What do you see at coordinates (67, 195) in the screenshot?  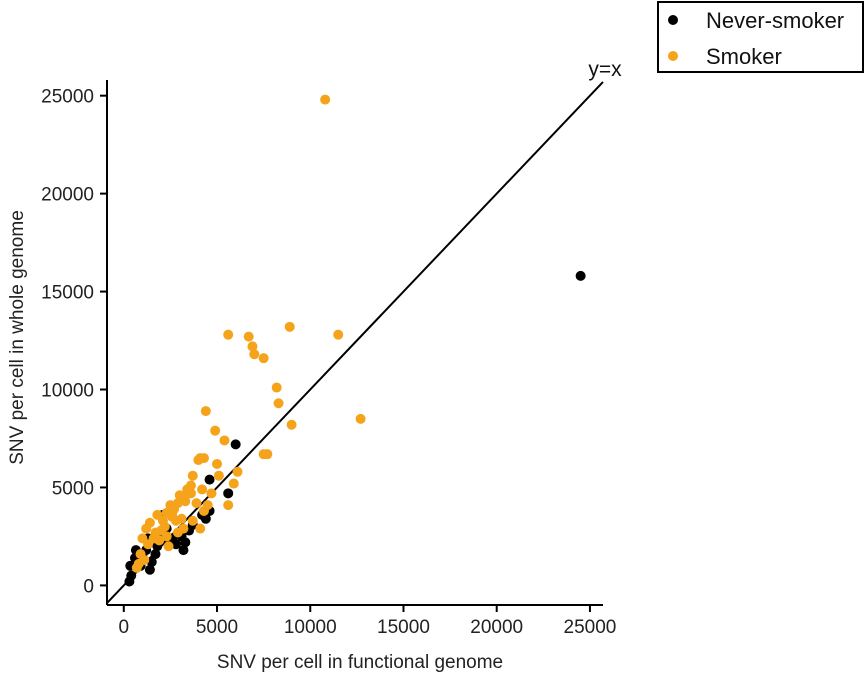 I see `y-tick-label: 20000` at bounding box center [67, 195].